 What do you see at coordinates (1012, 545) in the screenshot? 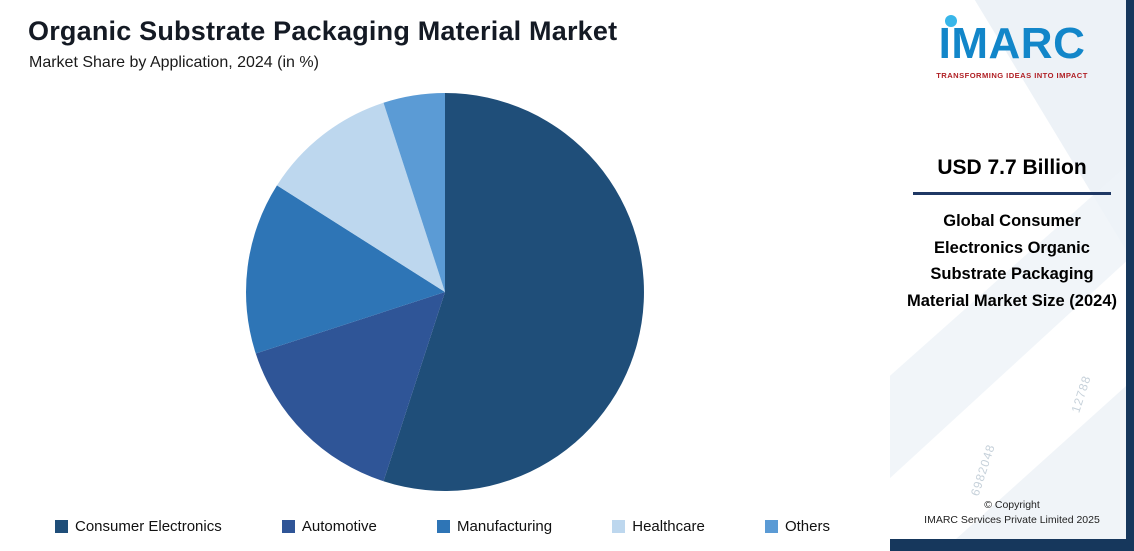
I see `bottom-navy-band` at bounding box center [1012, 545].